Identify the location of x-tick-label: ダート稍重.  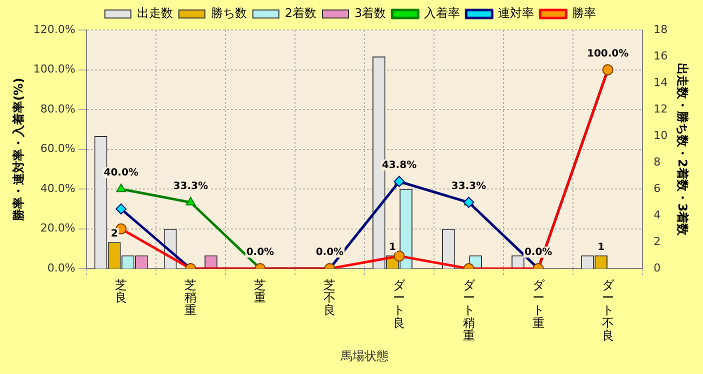
(469, 310).